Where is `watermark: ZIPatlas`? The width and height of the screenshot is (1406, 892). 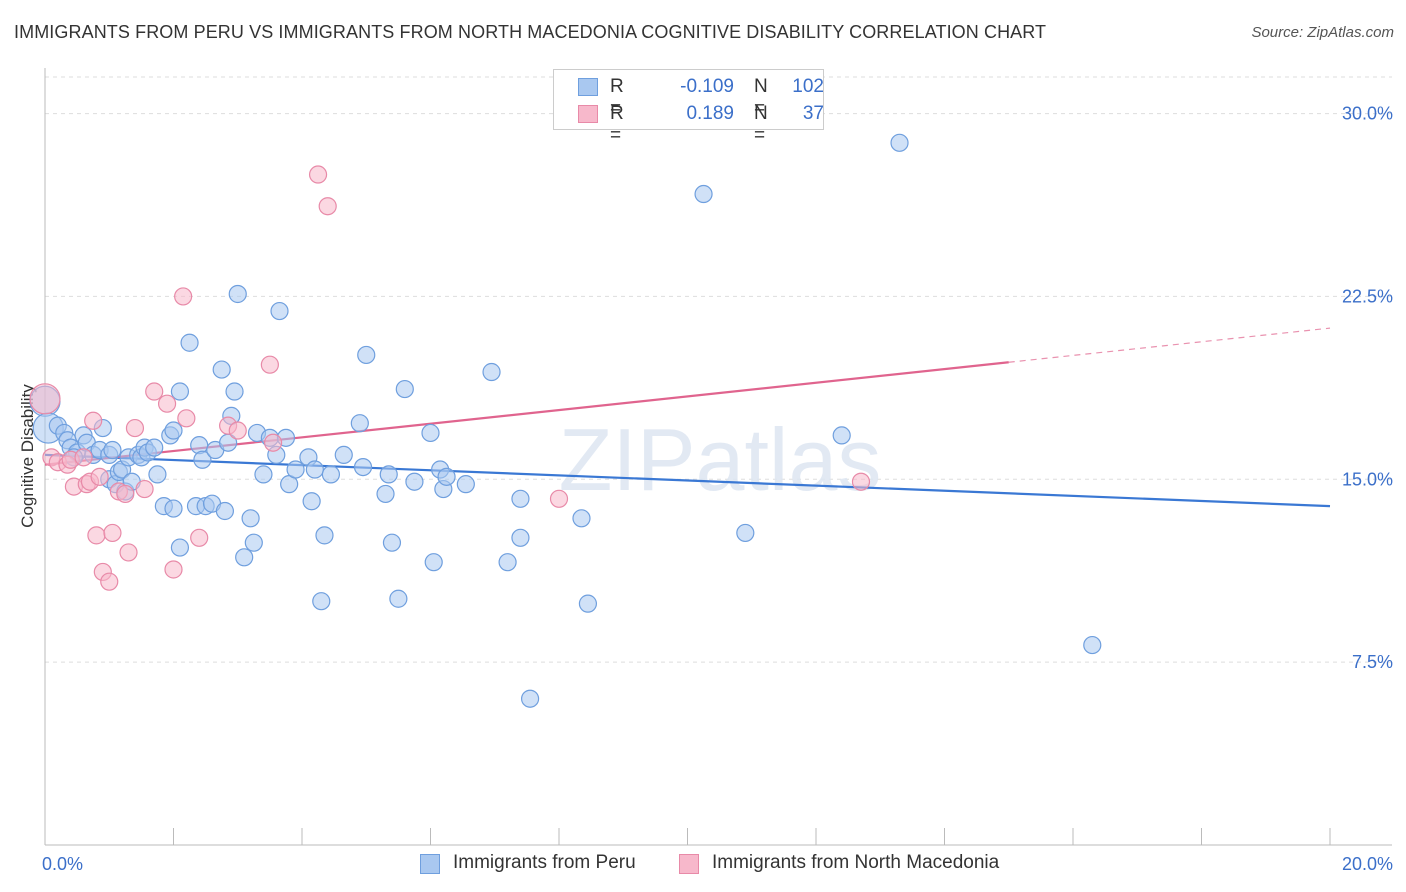 watermark: ZIPatlas is located at coordinates (720, 459).